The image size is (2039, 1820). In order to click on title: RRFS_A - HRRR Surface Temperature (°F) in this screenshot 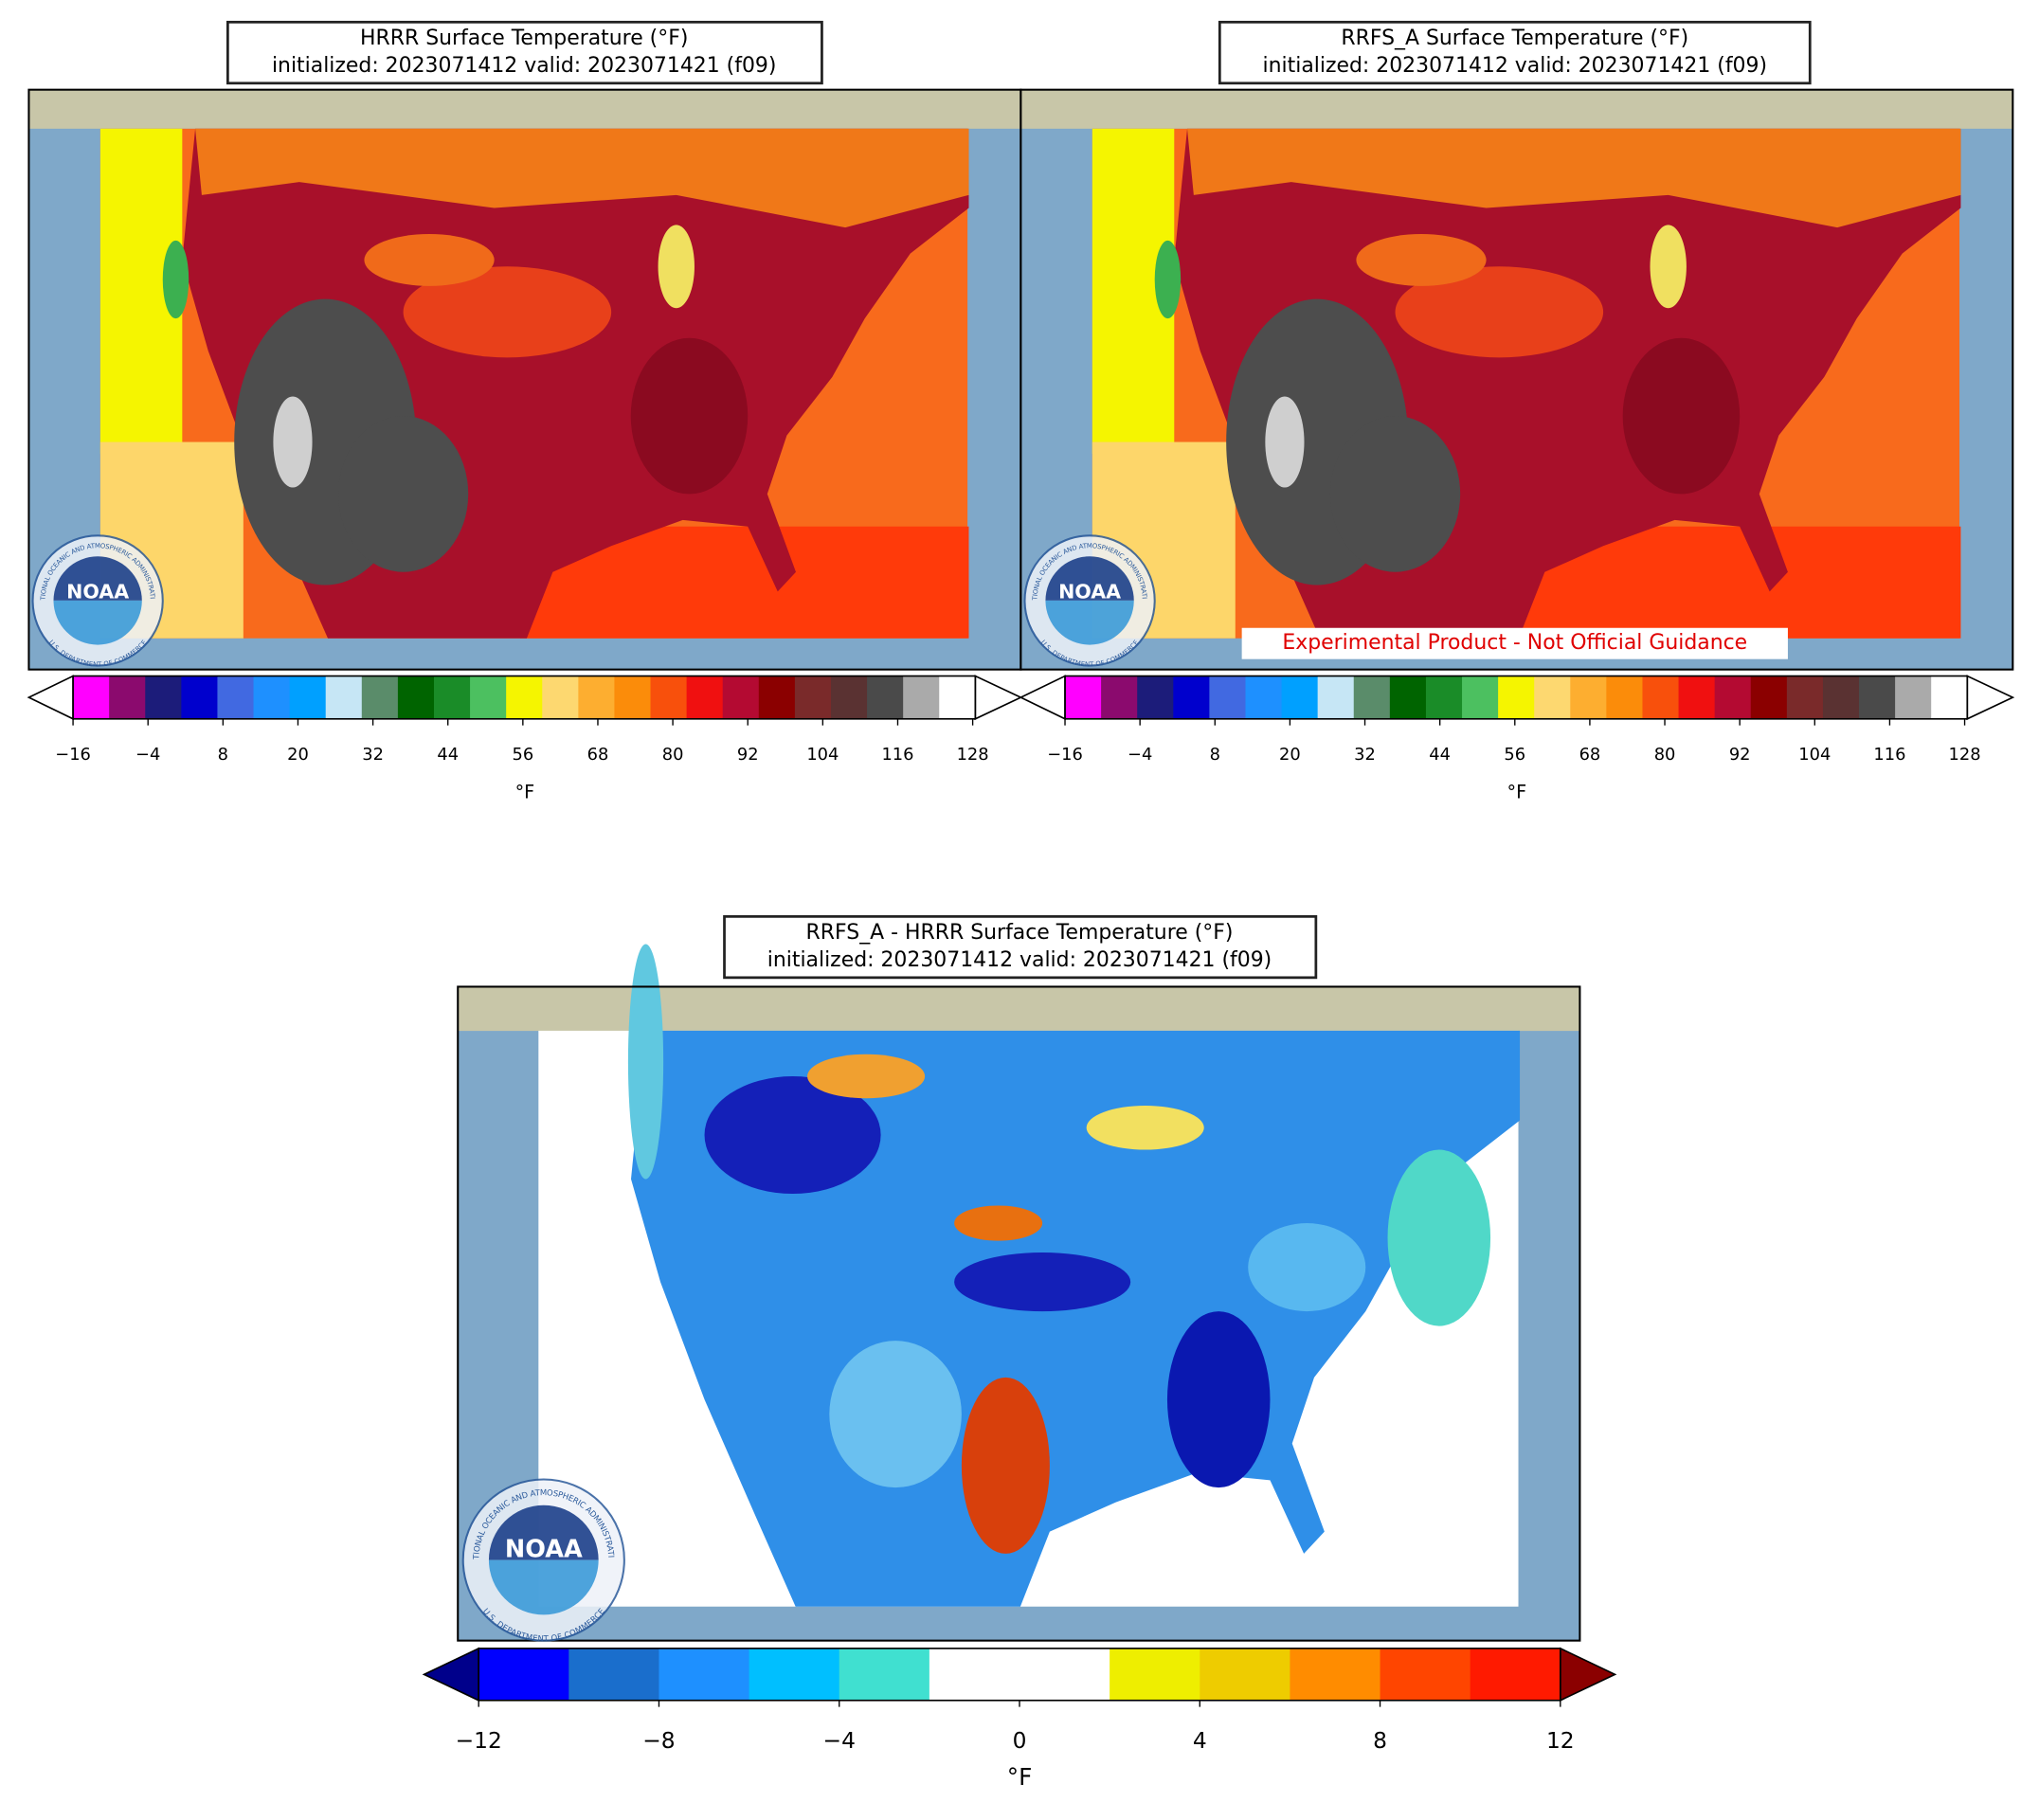, I will do `click(1020, 933)`.